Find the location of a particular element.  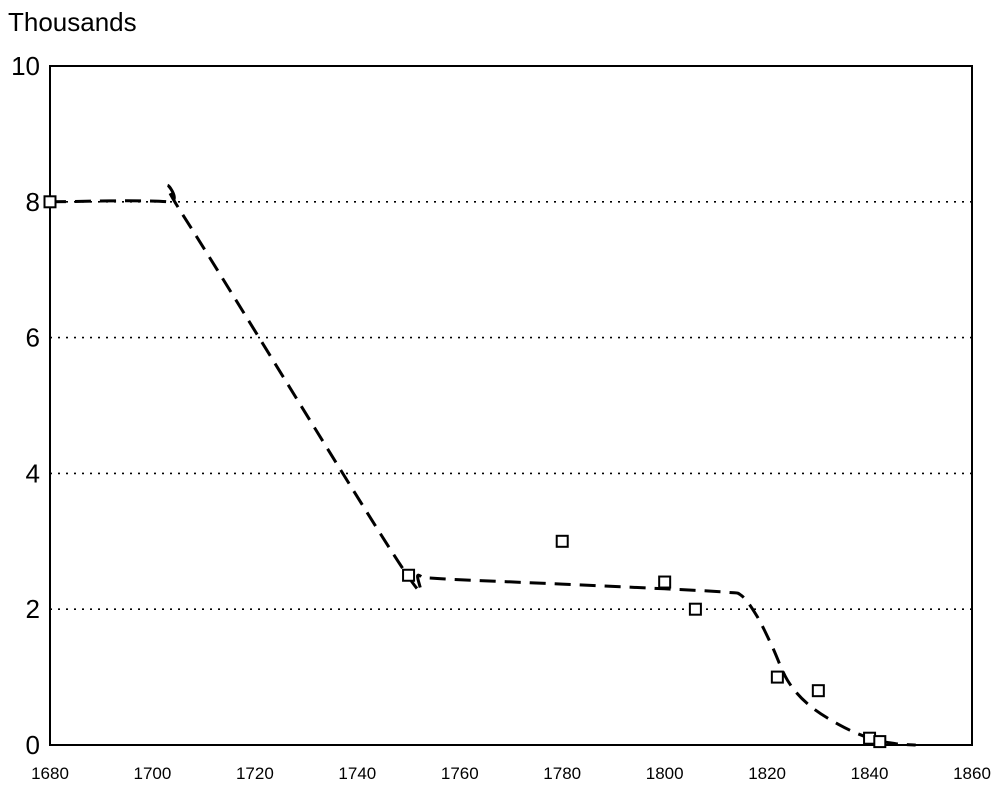

x-tick-label: 1740 is located at coordinates (357, 773).